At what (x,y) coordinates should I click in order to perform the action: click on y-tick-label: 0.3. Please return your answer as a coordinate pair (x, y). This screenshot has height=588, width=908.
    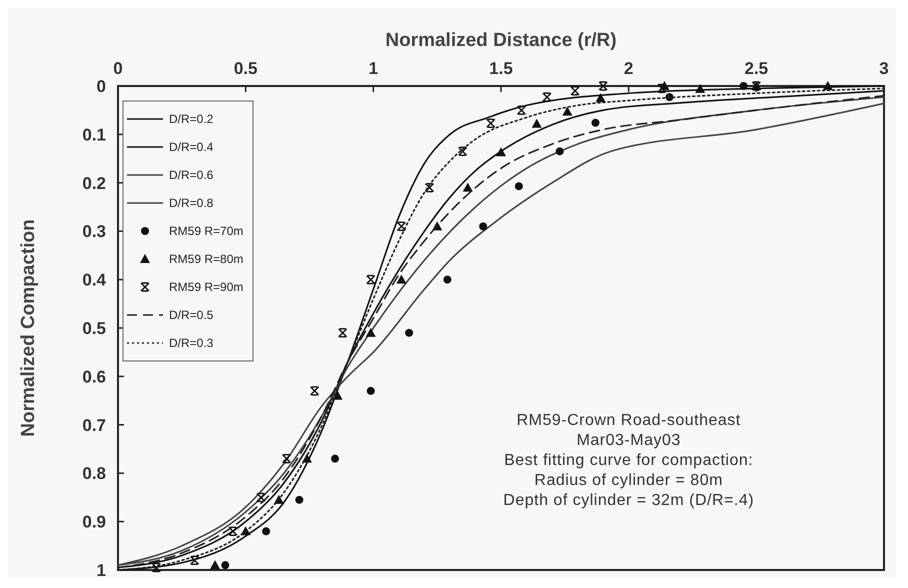
    Looking at the image, I should click on (94, 232).